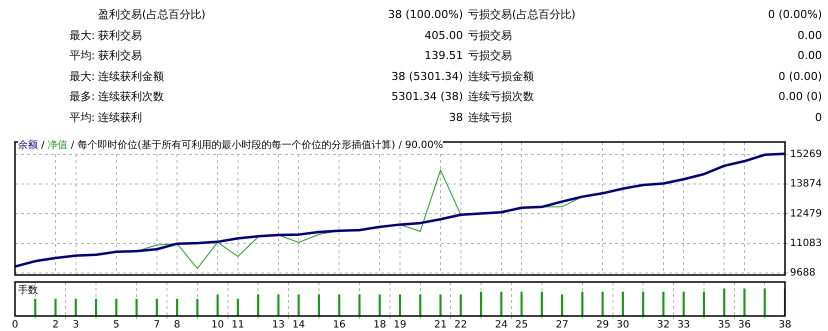 The width and height of the screenshot is (828, 331). I want to click on text: 38 (100.00%), so click(425, 15).